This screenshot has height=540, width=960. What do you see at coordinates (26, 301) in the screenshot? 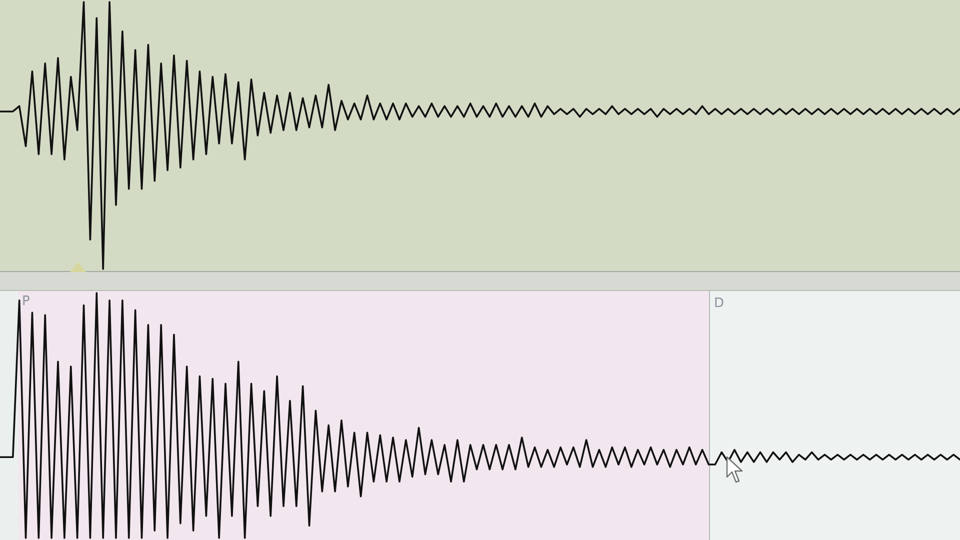
I see `annotation: P` at bounding box center [26, 301].